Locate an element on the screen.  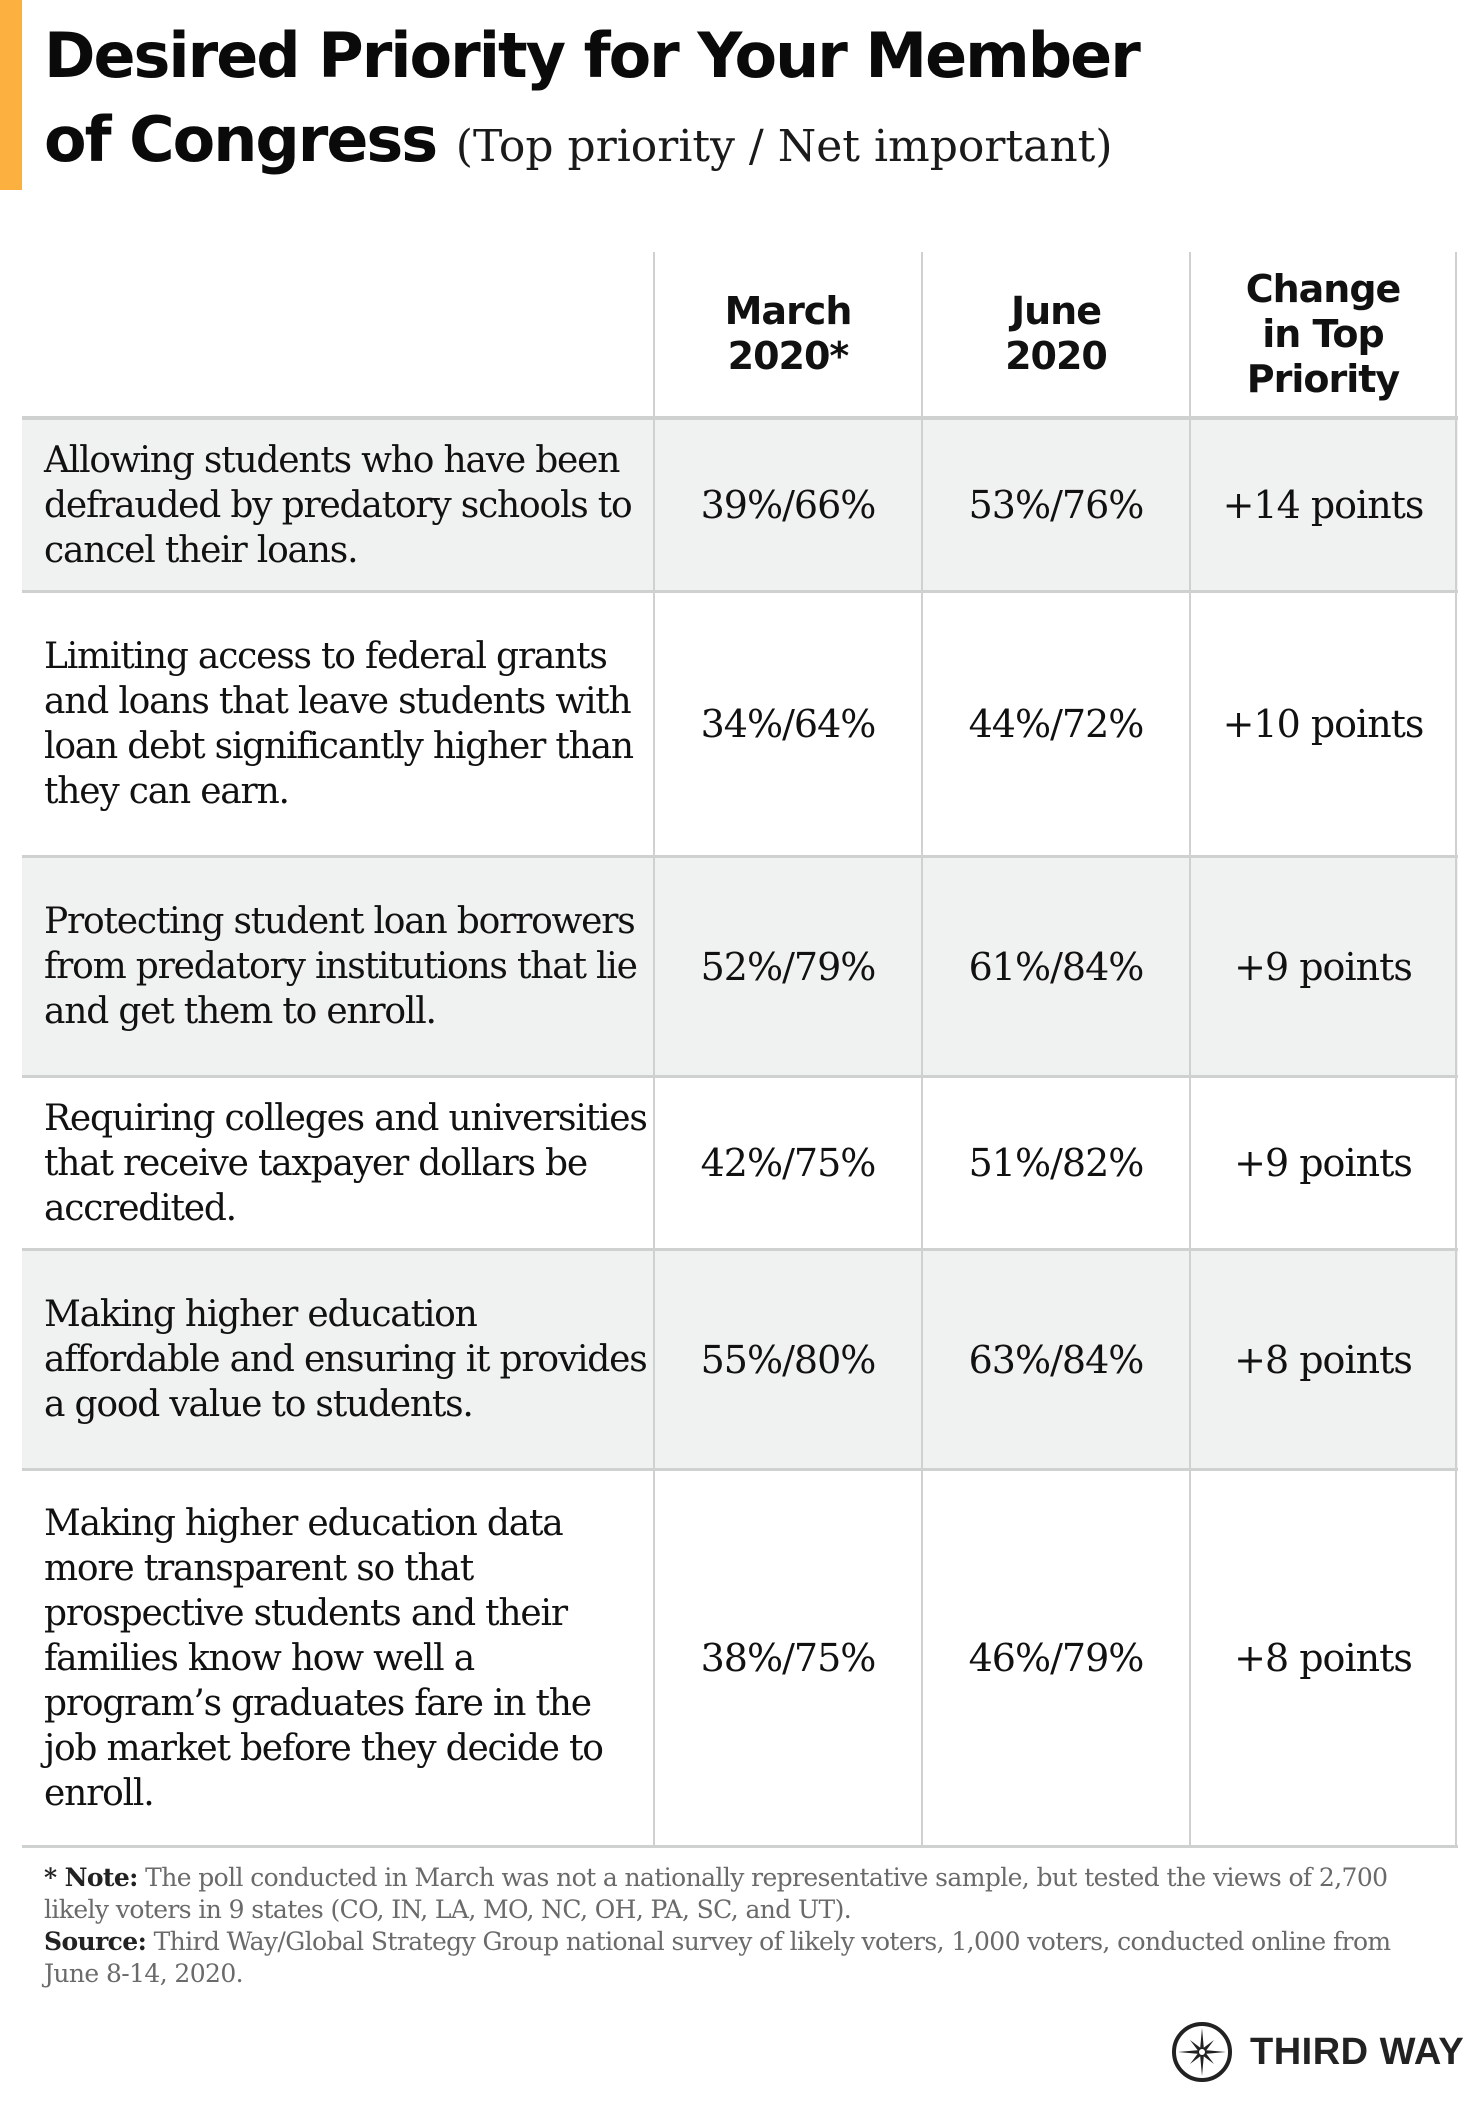
logo-text: THIRD WAY is located at coordinates (1357, 2051).